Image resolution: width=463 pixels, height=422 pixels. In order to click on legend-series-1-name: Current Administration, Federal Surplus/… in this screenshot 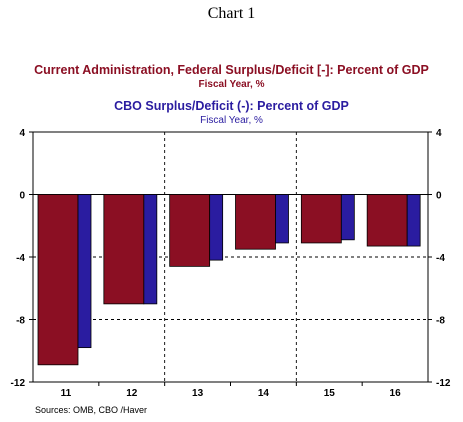, I will do `click(231, 70)`.